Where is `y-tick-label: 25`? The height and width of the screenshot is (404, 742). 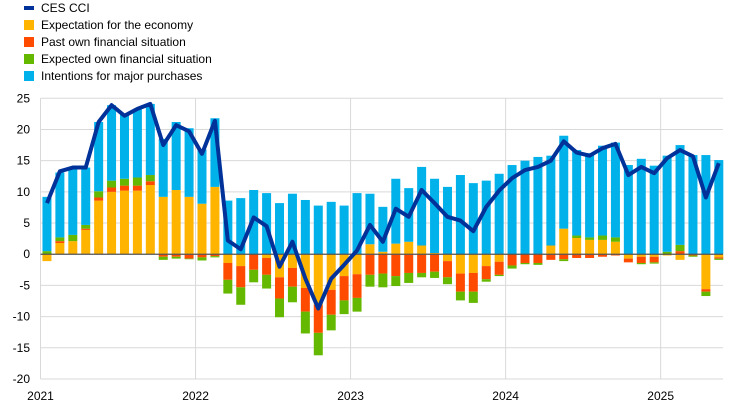 y-tick-label: 25 is located at coordinates (24, 98).